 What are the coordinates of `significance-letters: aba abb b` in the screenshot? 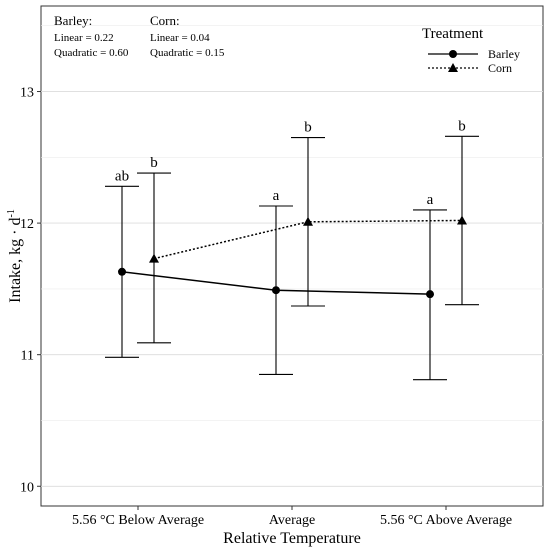 It's located at (290, 163).